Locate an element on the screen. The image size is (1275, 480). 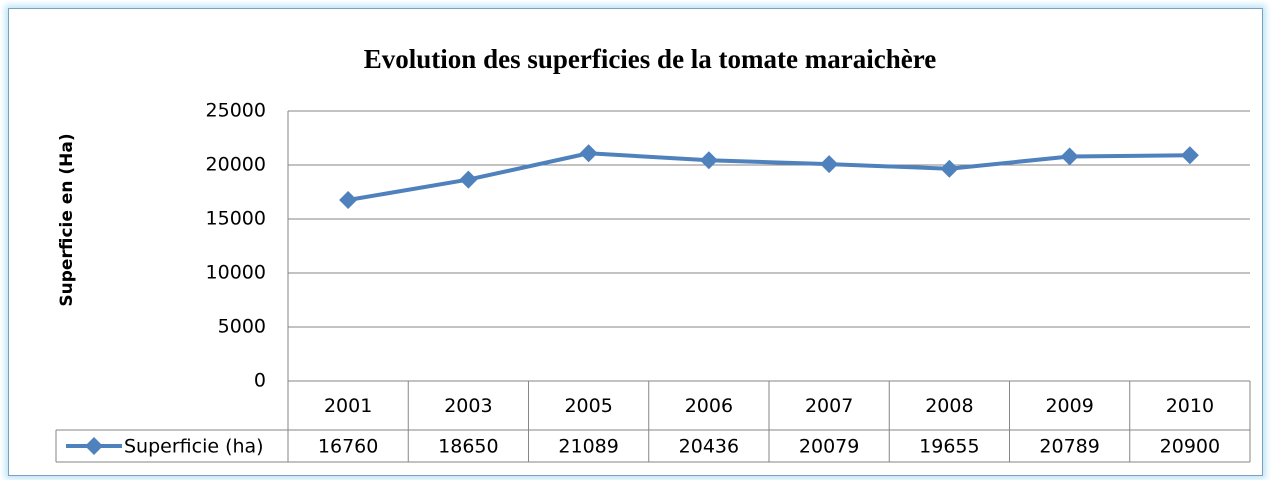
table-value: 21089 is located at coordinates (588, 447).